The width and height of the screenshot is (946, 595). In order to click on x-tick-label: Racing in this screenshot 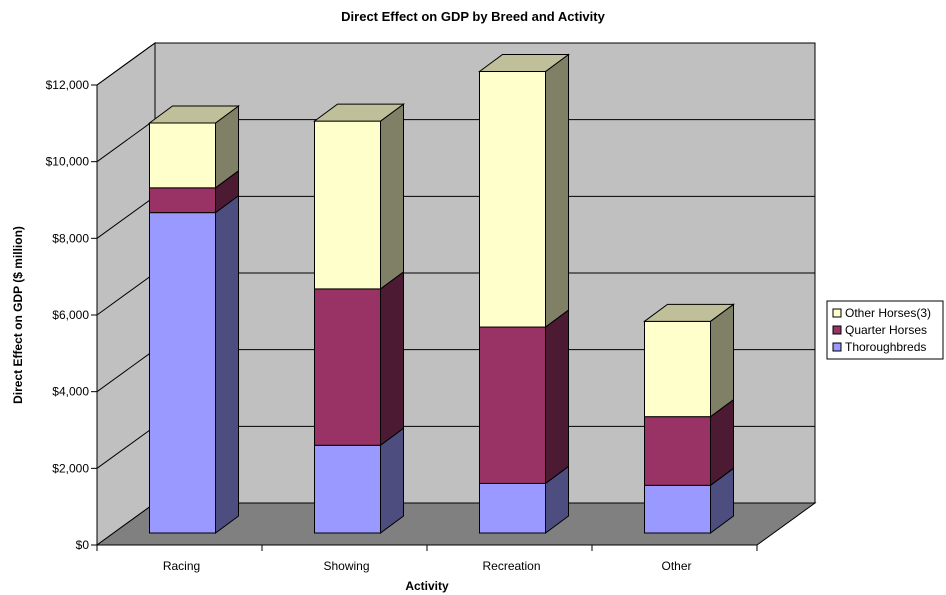, I will do `click(181, 566)`.